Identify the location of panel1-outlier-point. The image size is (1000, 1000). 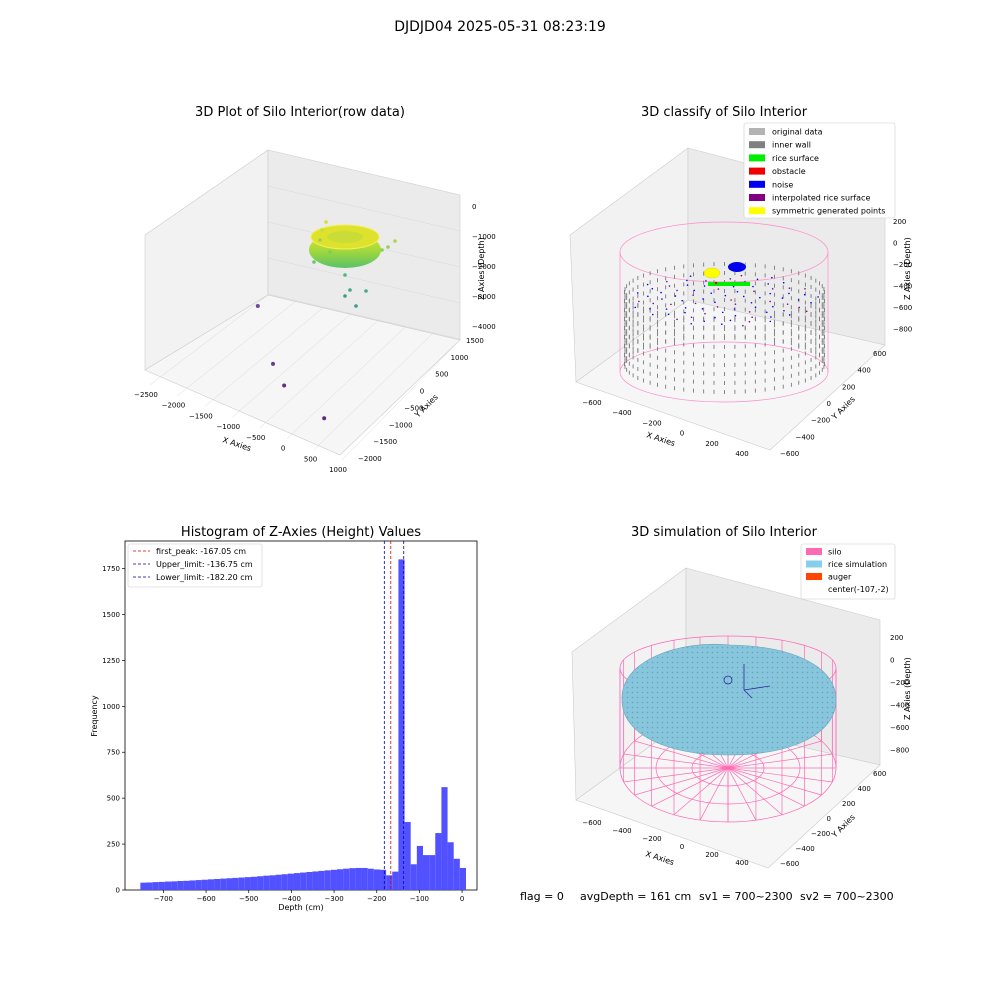
(257, 306).